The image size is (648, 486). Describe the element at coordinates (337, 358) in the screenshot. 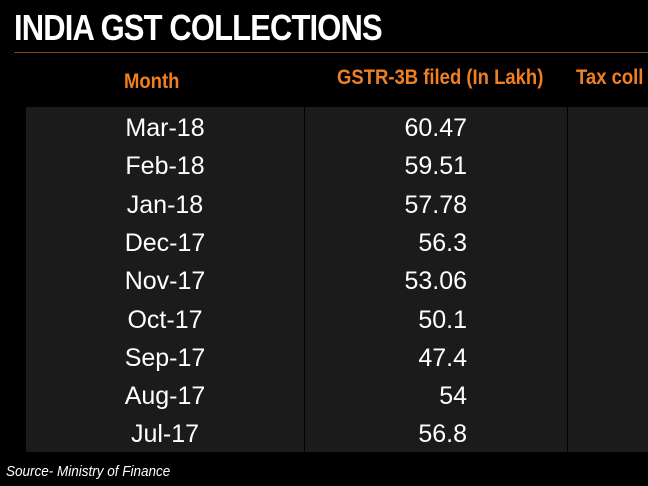

I see `table-row: Sep-17 47.4` at that location.